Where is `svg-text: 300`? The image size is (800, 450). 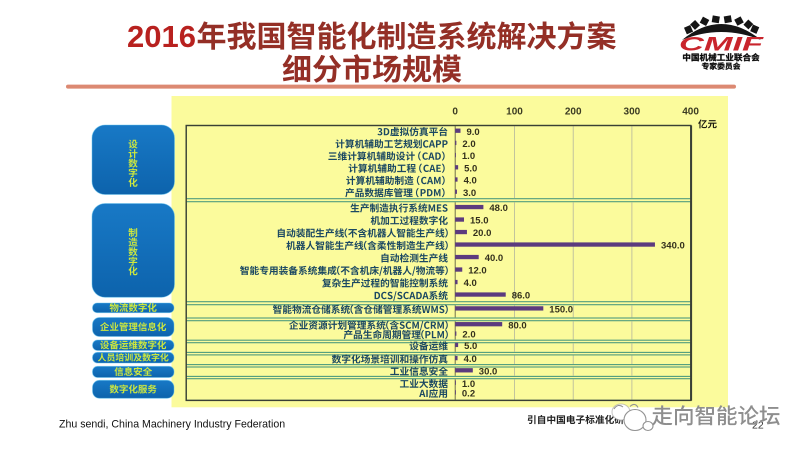 svg-text: 300 is located at coordinates (632, 112).